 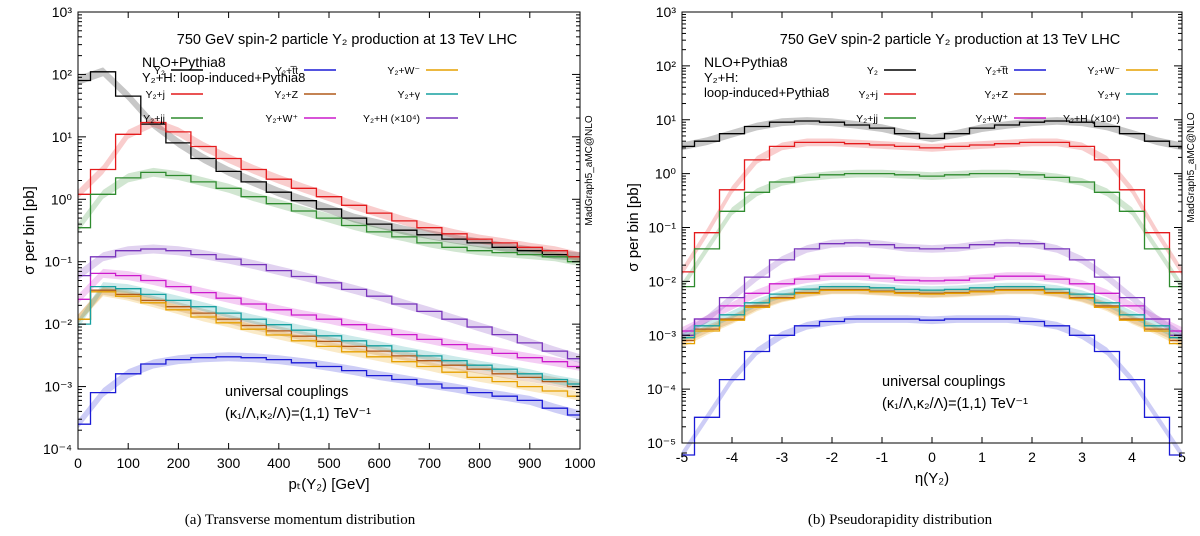 I want to click on x-tick-label: -3, so click(x=782, y=457).